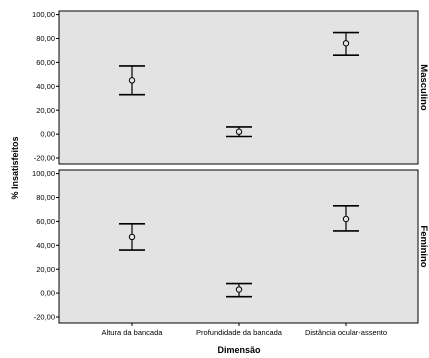 This screenshot has height=358, width=429. Describe the element at coordinates (133, 332) in the screenshot. I see `x-category-label: Altura da bancada` at that location.